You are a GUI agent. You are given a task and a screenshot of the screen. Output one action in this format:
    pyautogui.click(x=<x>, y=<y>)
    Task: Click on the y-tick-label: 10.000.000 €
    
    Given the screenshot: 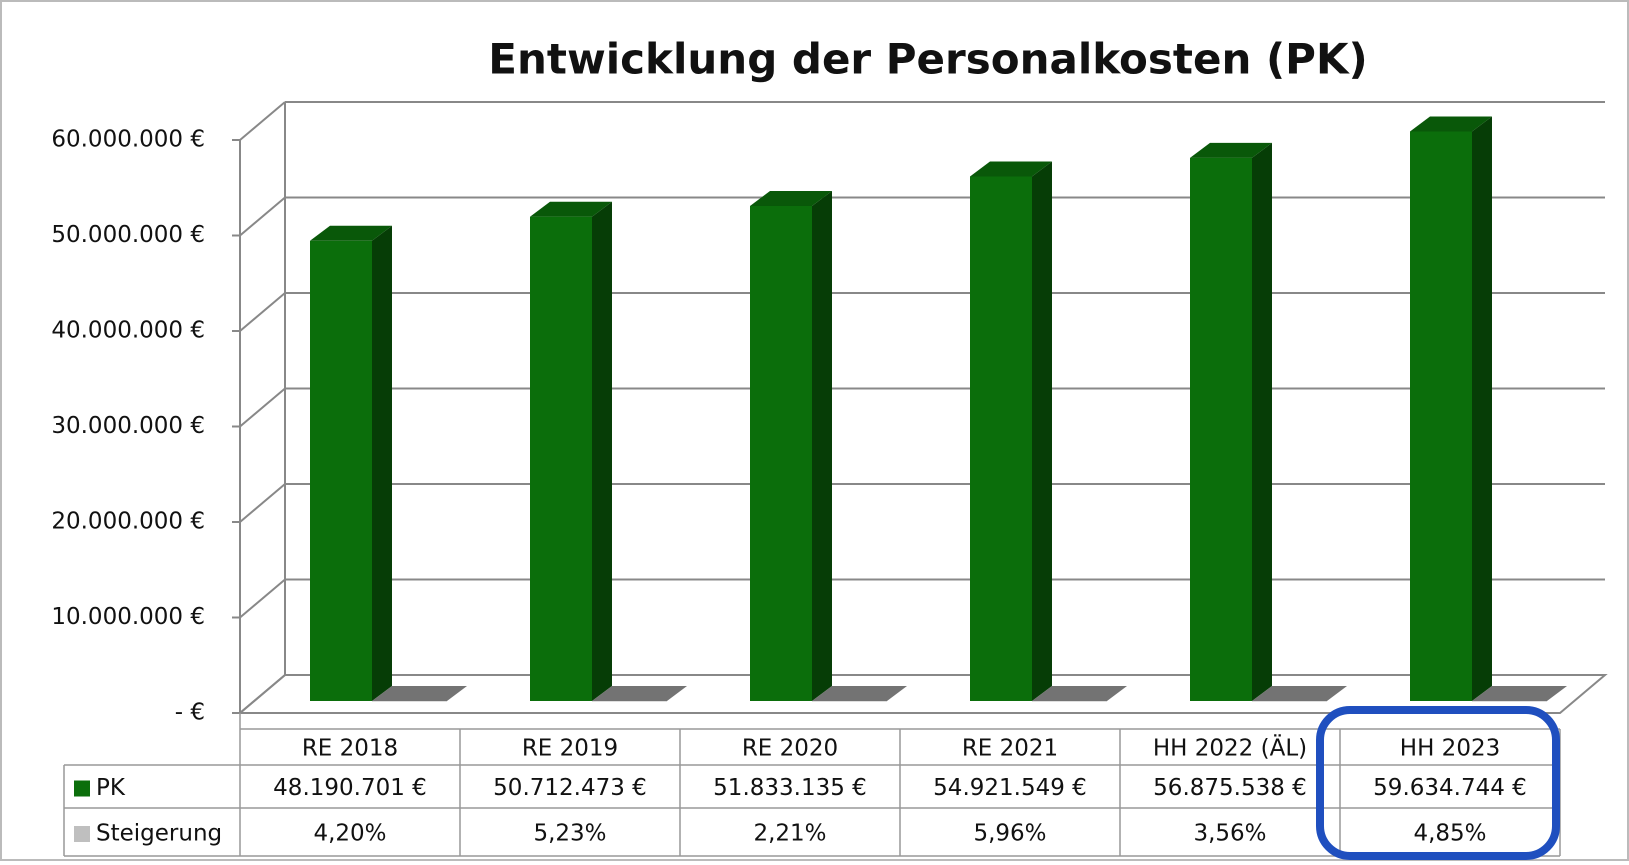 What is the action you would take?
    pyautogui.click(x=128, y=617)
    